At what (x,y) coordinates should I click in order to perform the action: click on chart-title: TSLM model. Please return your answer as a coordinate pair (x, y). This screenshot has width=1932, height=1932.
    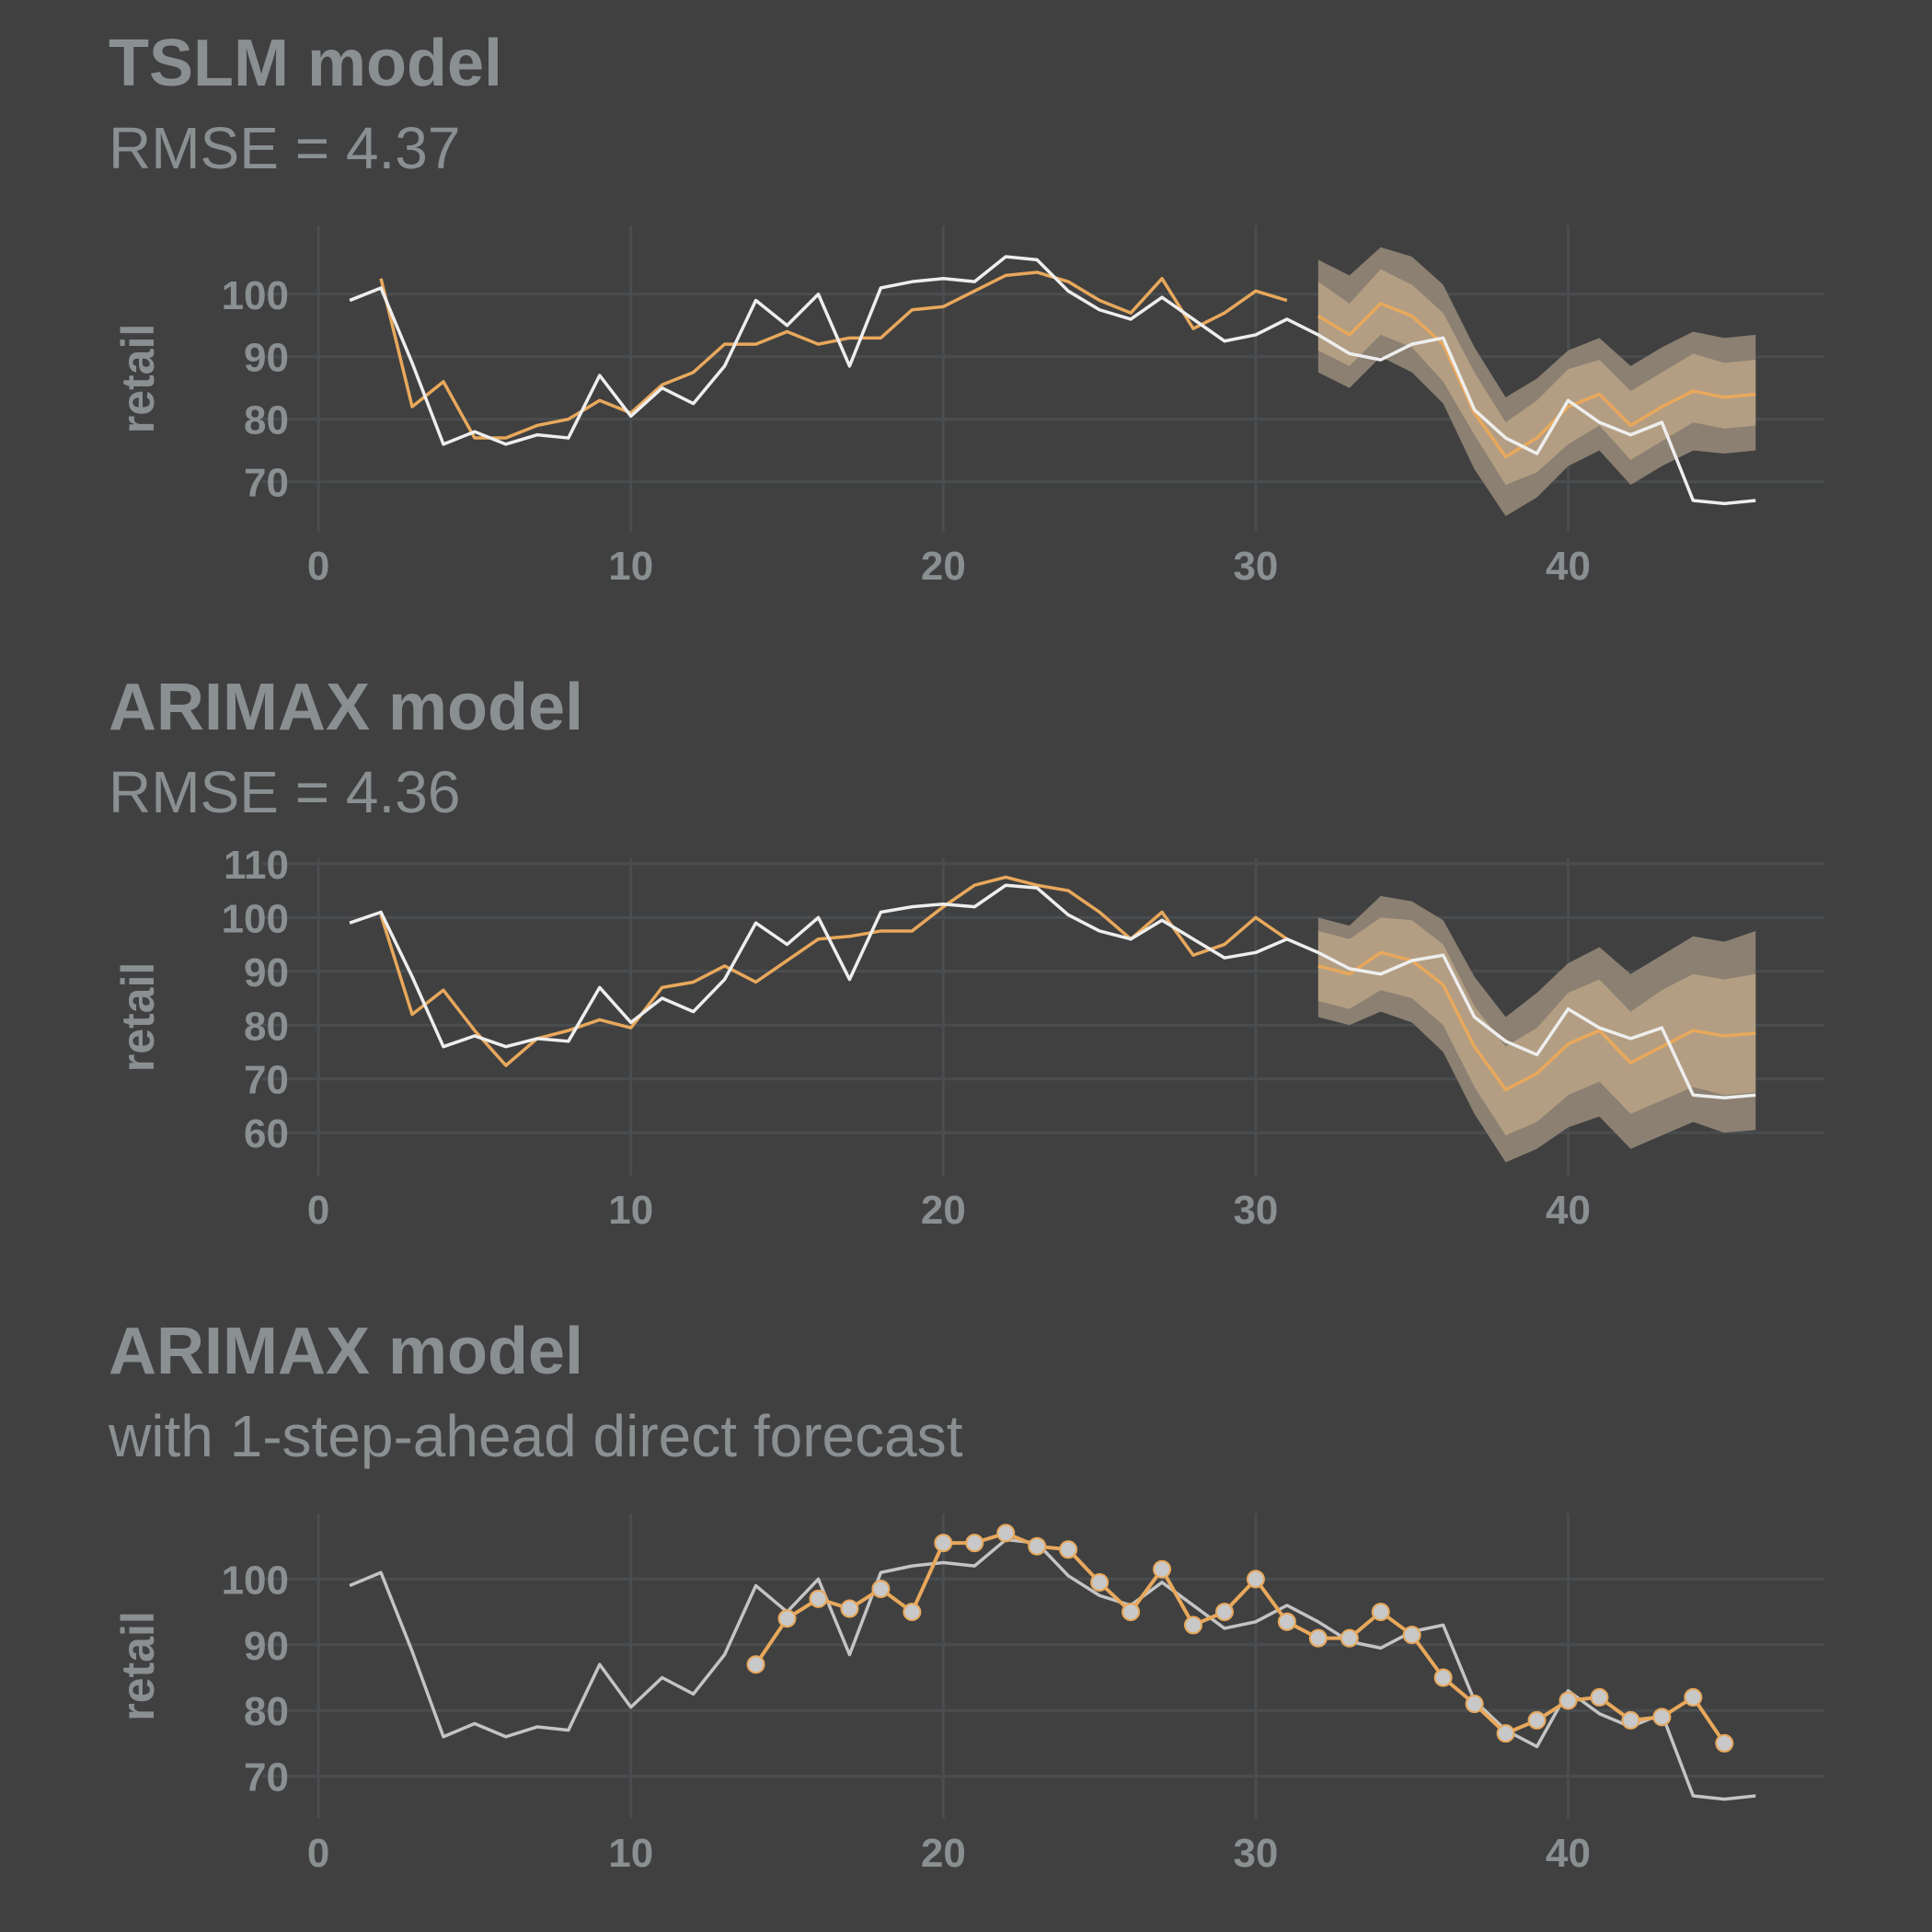
    Looking at the image, I should click on (305, 63).